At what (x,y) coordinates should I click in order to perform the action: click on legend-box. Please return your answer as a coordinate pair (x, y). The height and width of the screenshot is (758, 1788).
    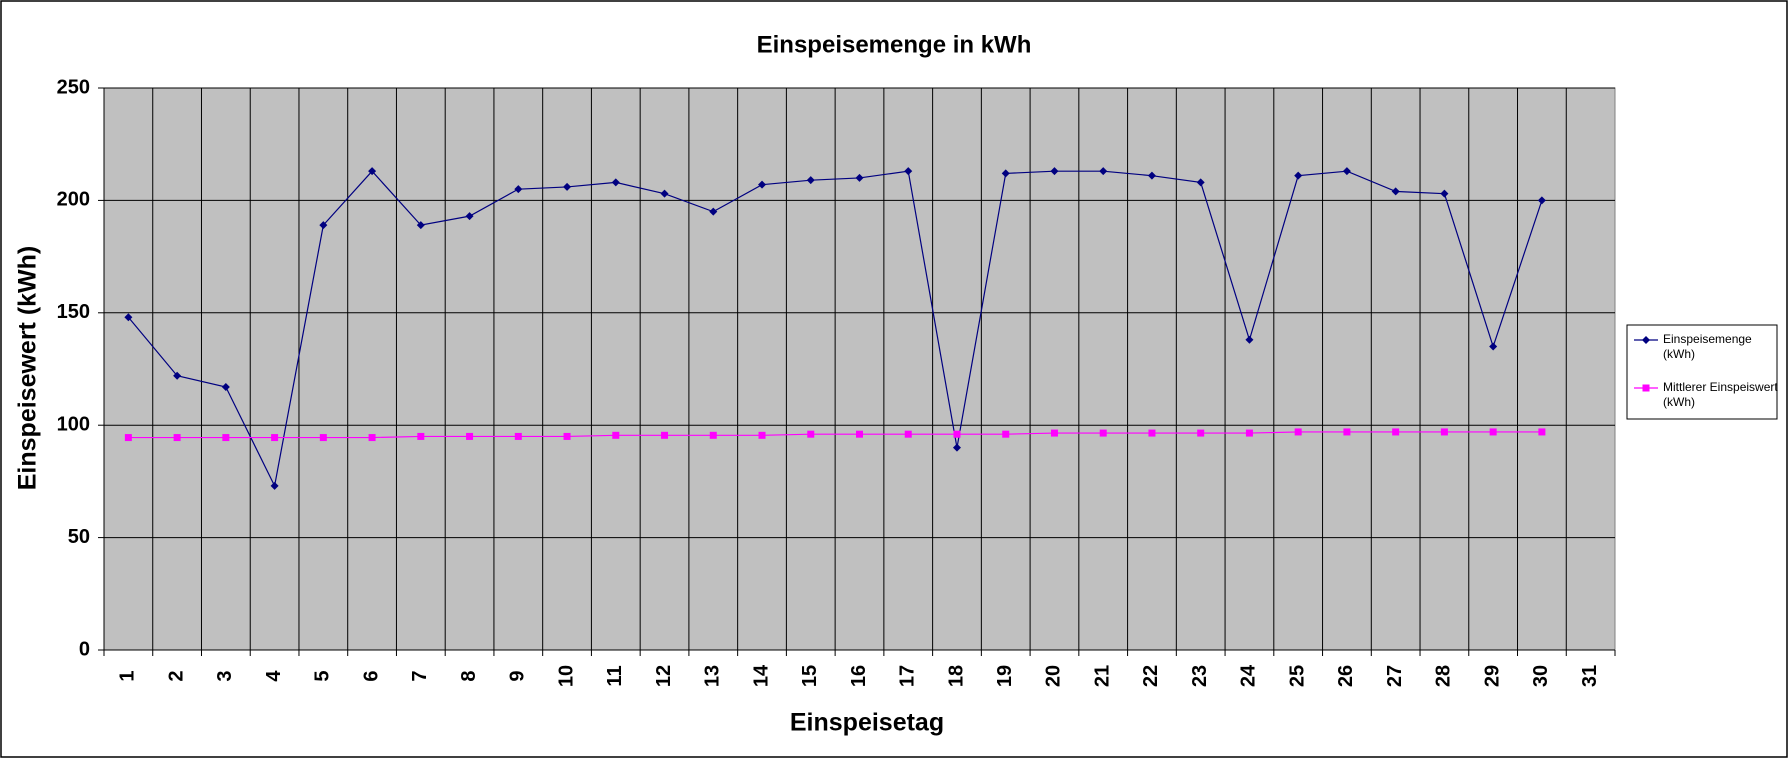
    Looking at the image, I should click on (1702, 372).